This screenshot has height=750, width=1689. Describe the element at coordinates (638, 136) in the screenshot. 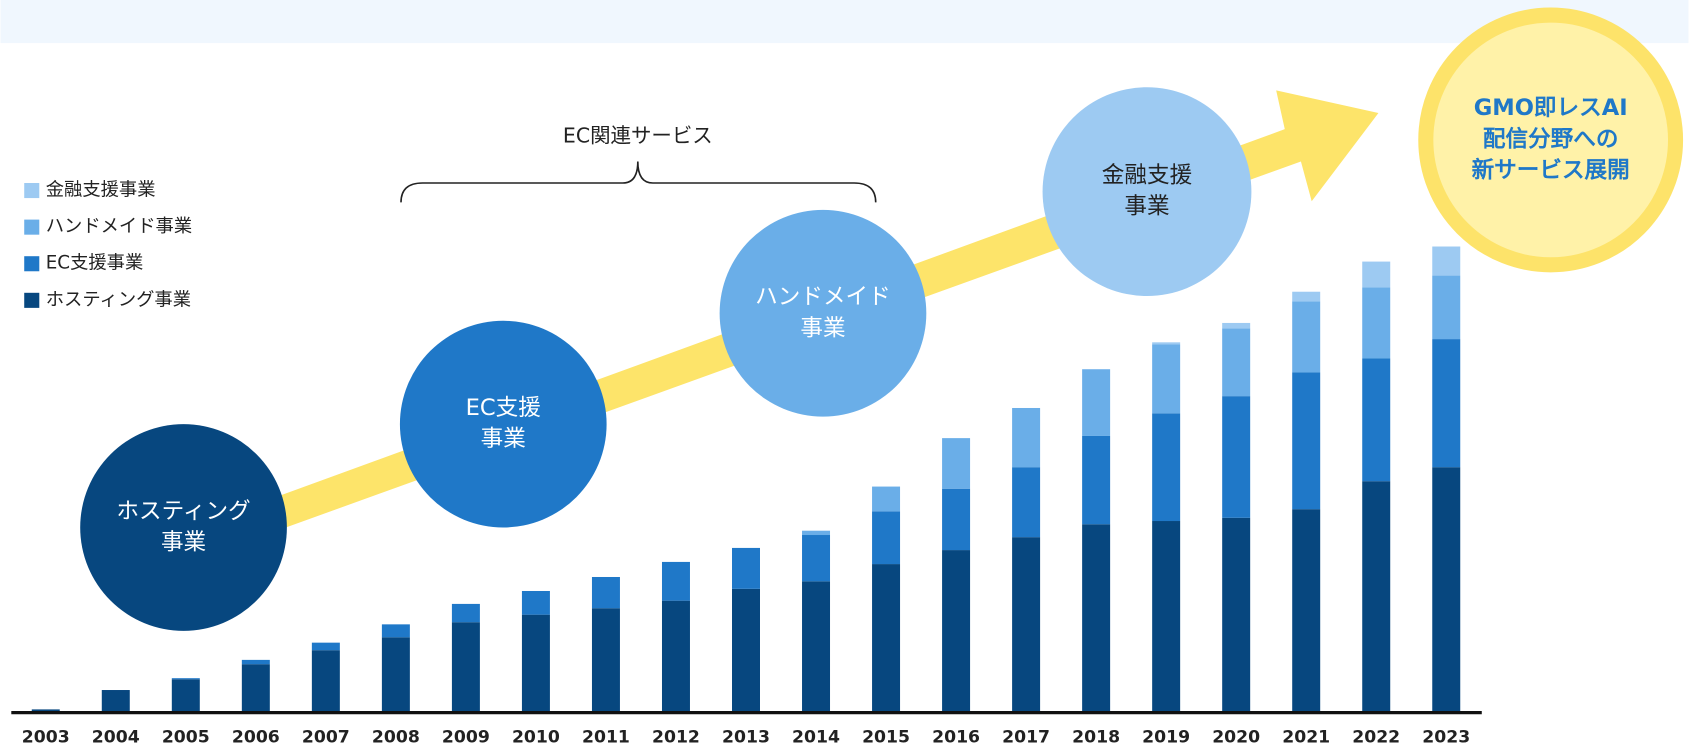

I see `bracket-label: EC関連サービス` at that location.